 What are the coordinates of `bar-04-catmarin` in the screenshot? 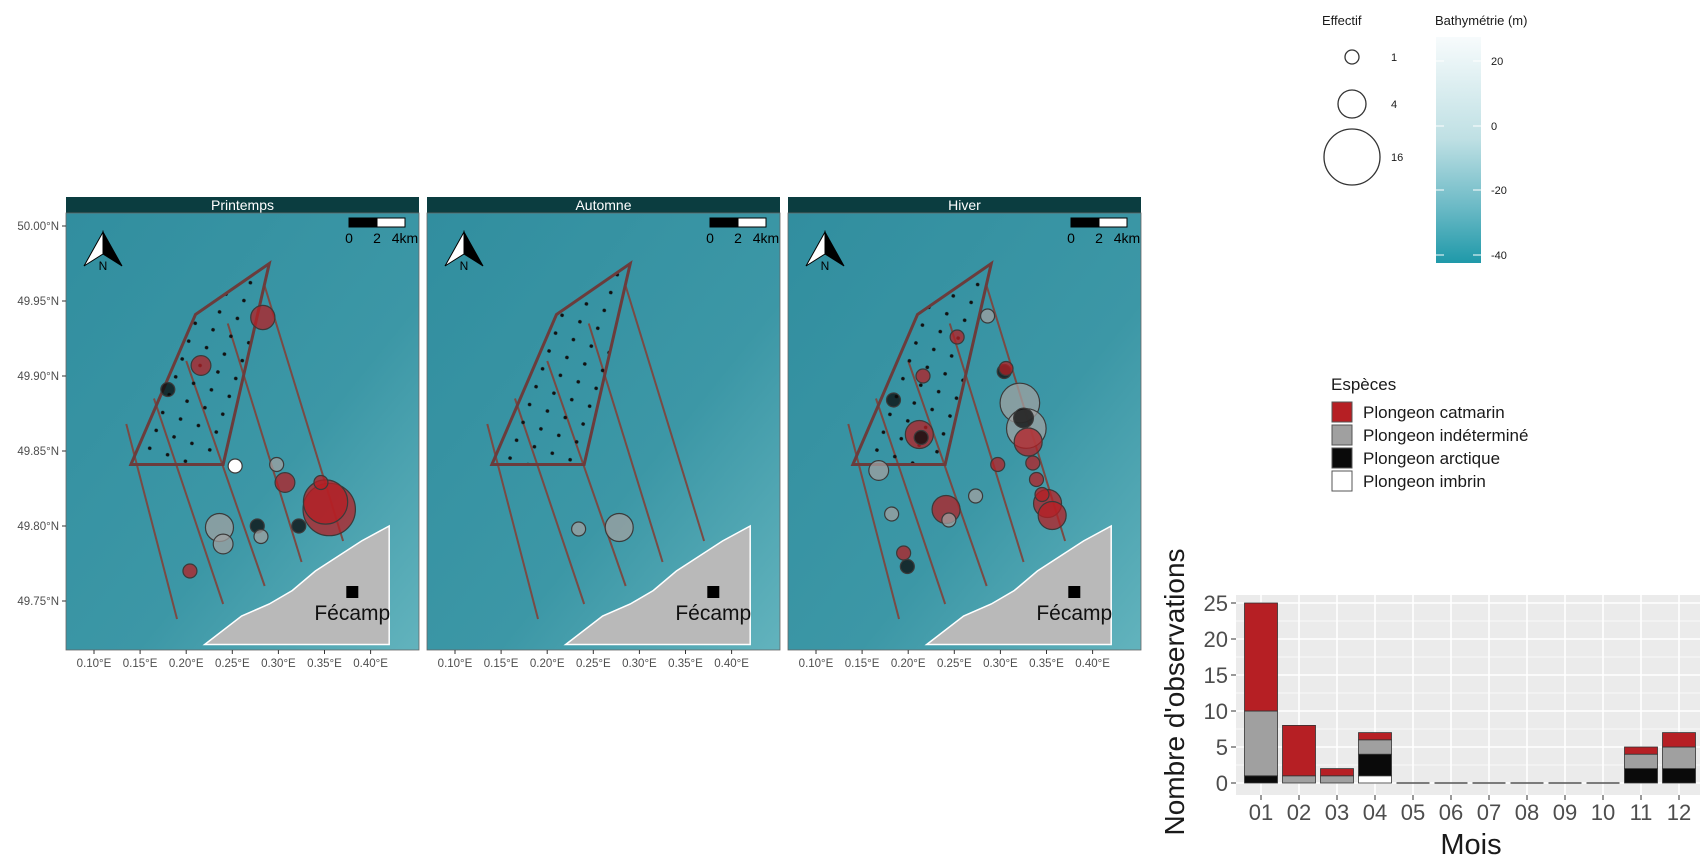 It's located at (1375, 736).